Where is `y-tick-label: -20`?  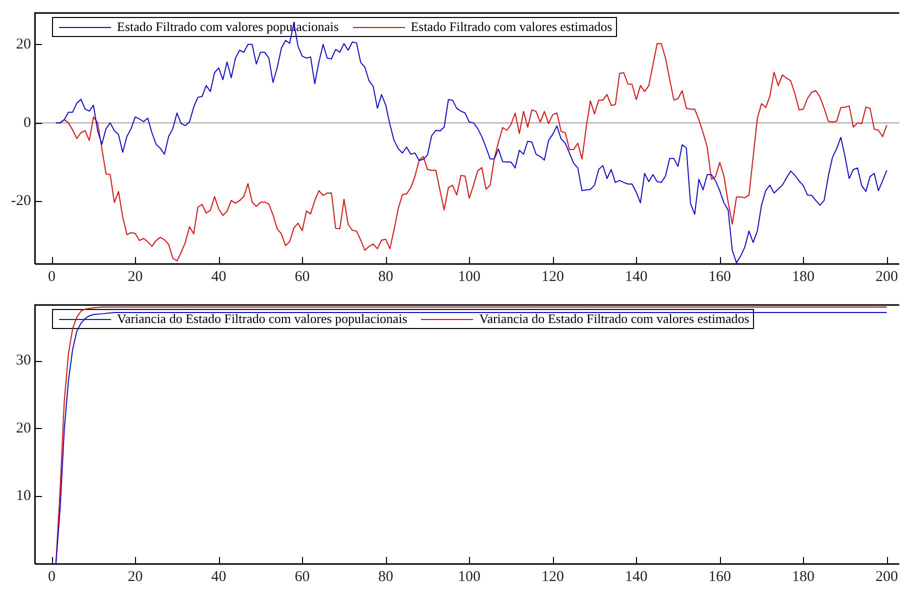
y-tick-label: -20 is located at coordinates (21, 201).